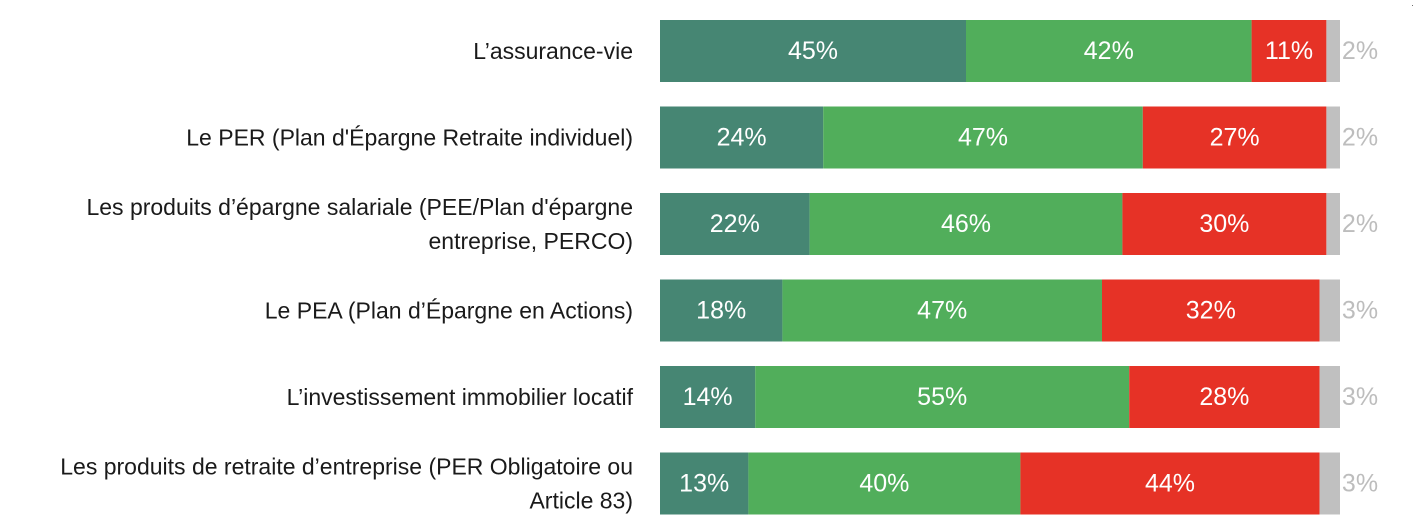  I want to click on data-label: 11%, so click(1289, 51).